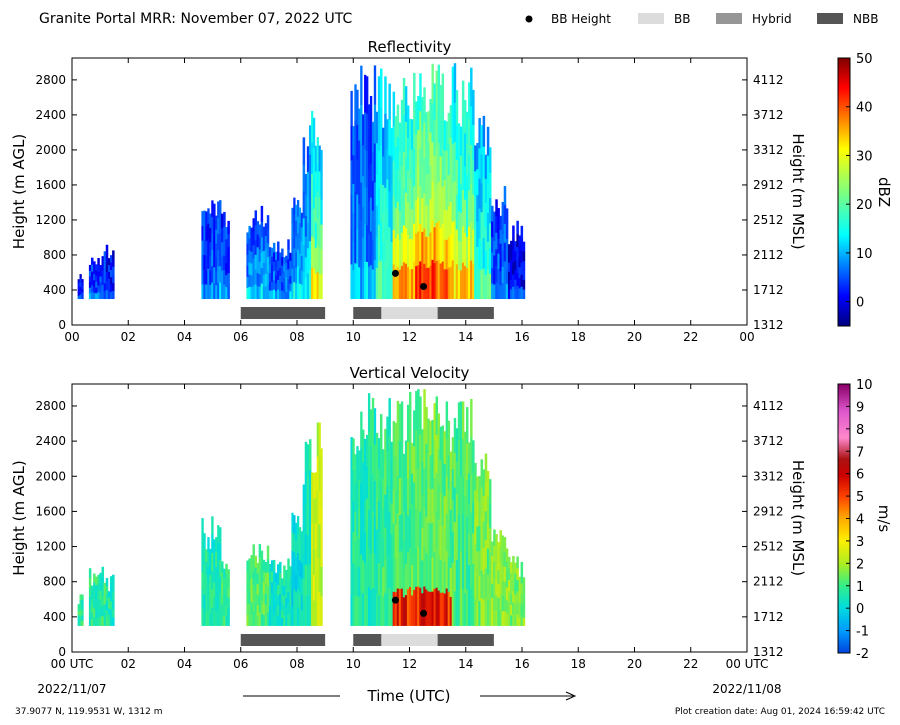 This screenshot has height=725, width=900. Describe the element at coordinates (128, 664) in the screenshot. I see `x-tick-label: 02` at that location.